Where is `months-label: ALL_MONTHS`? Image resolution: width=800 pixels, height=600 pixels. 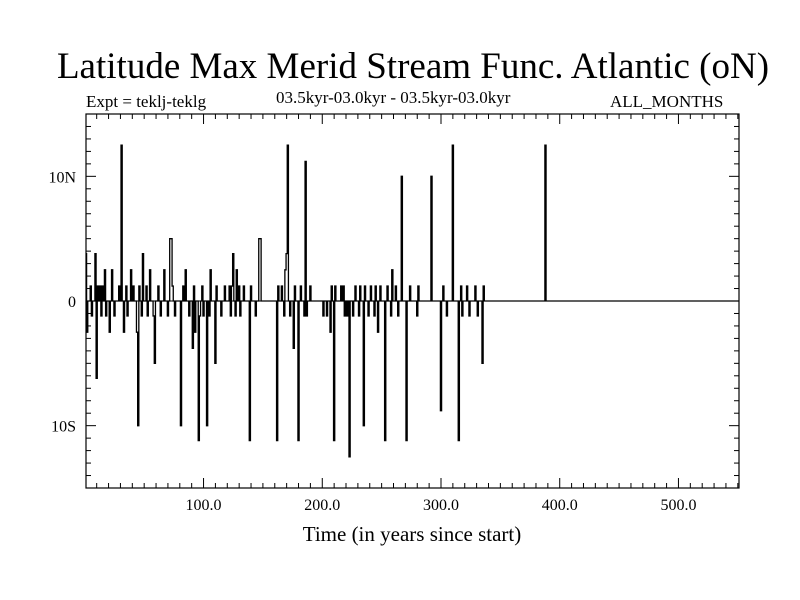 months-label: ALL_MONTHS is located at coordinates (667, 101).